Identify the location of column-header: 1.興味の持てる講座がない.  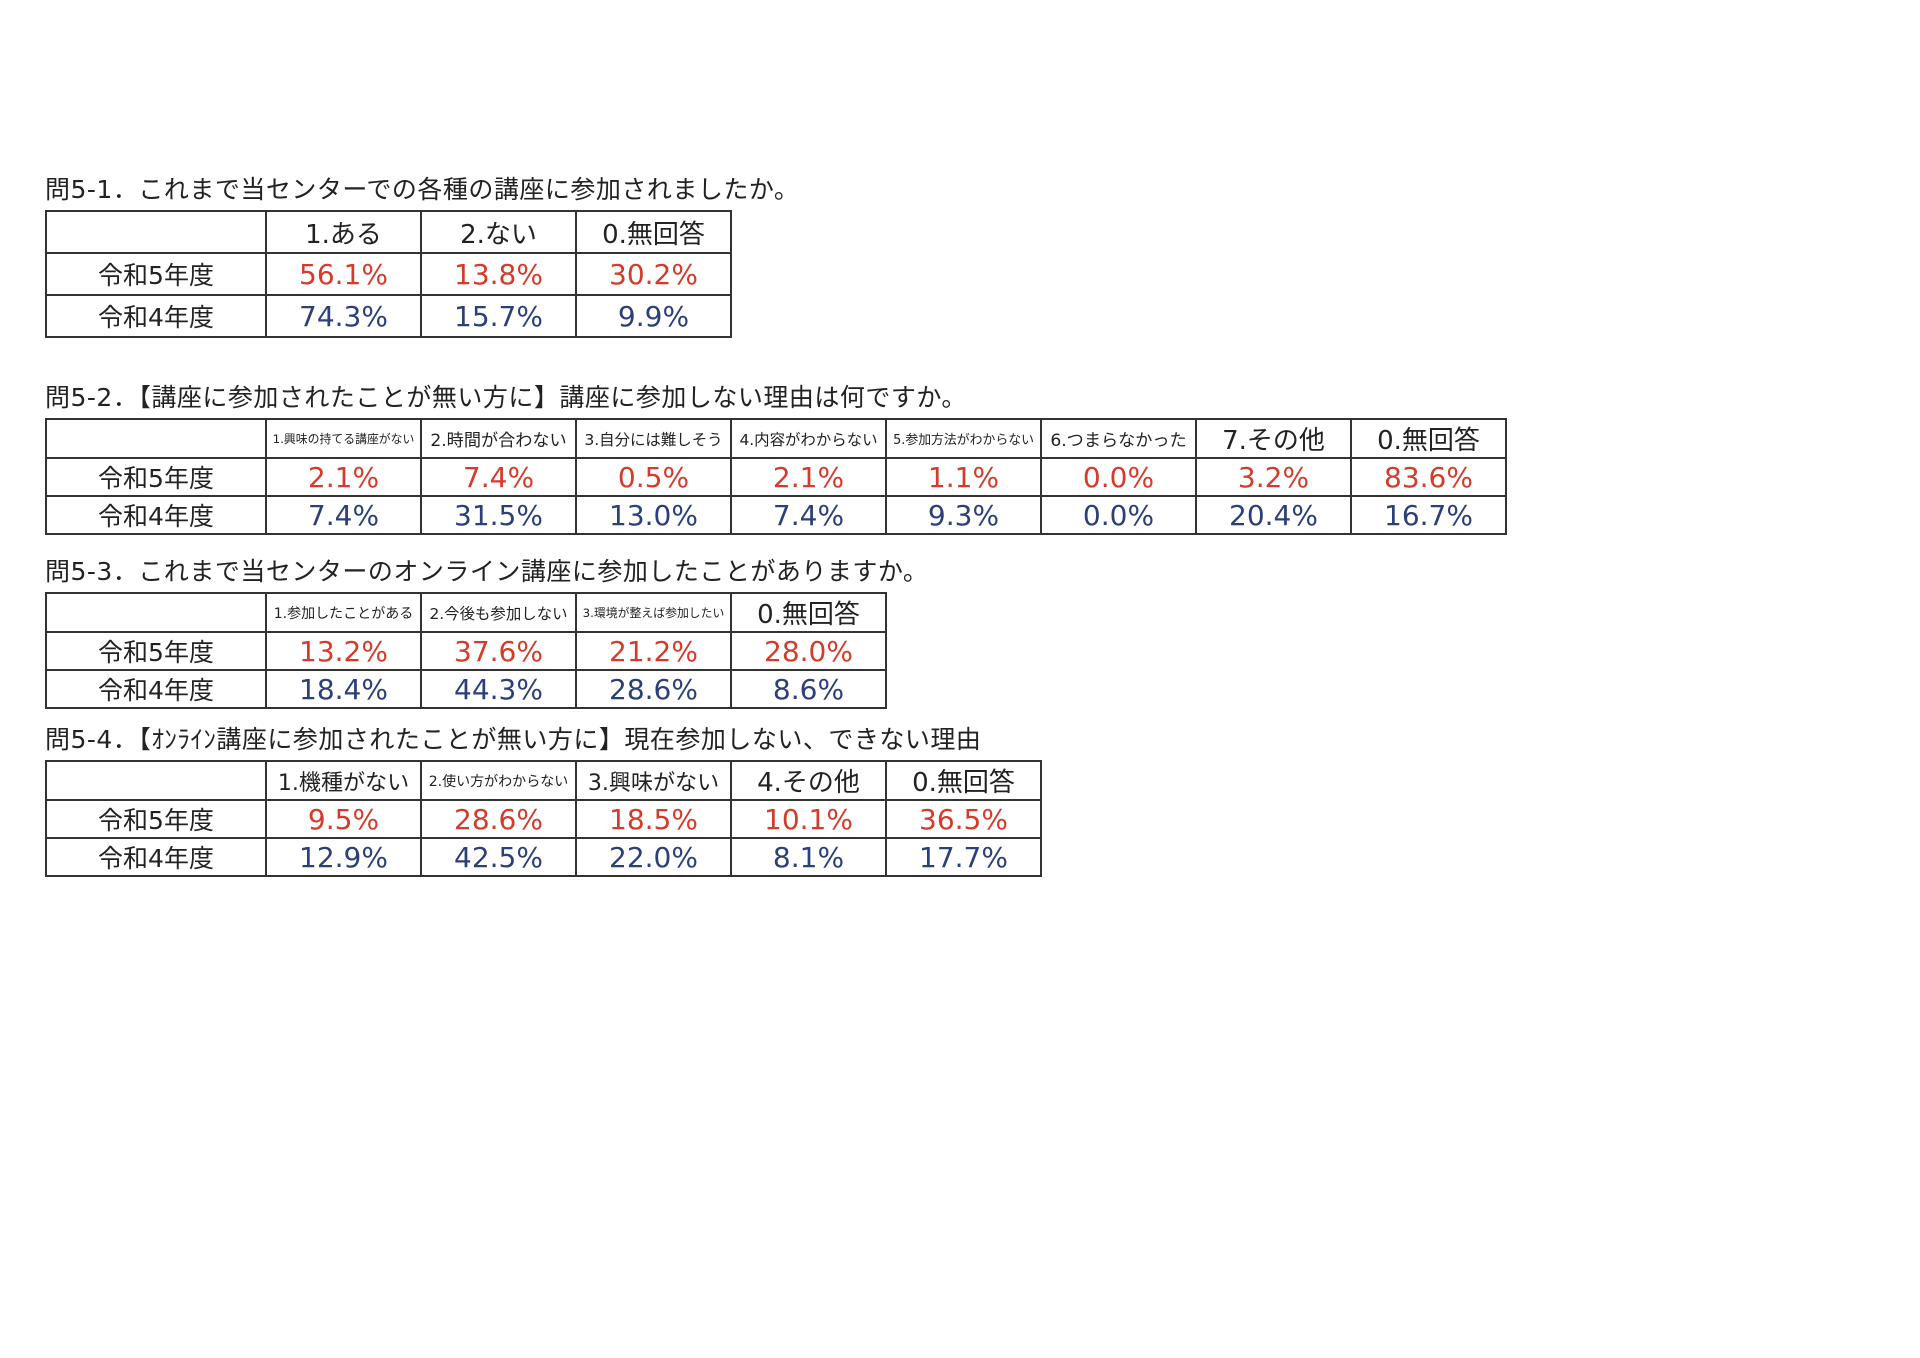
(343, 438).